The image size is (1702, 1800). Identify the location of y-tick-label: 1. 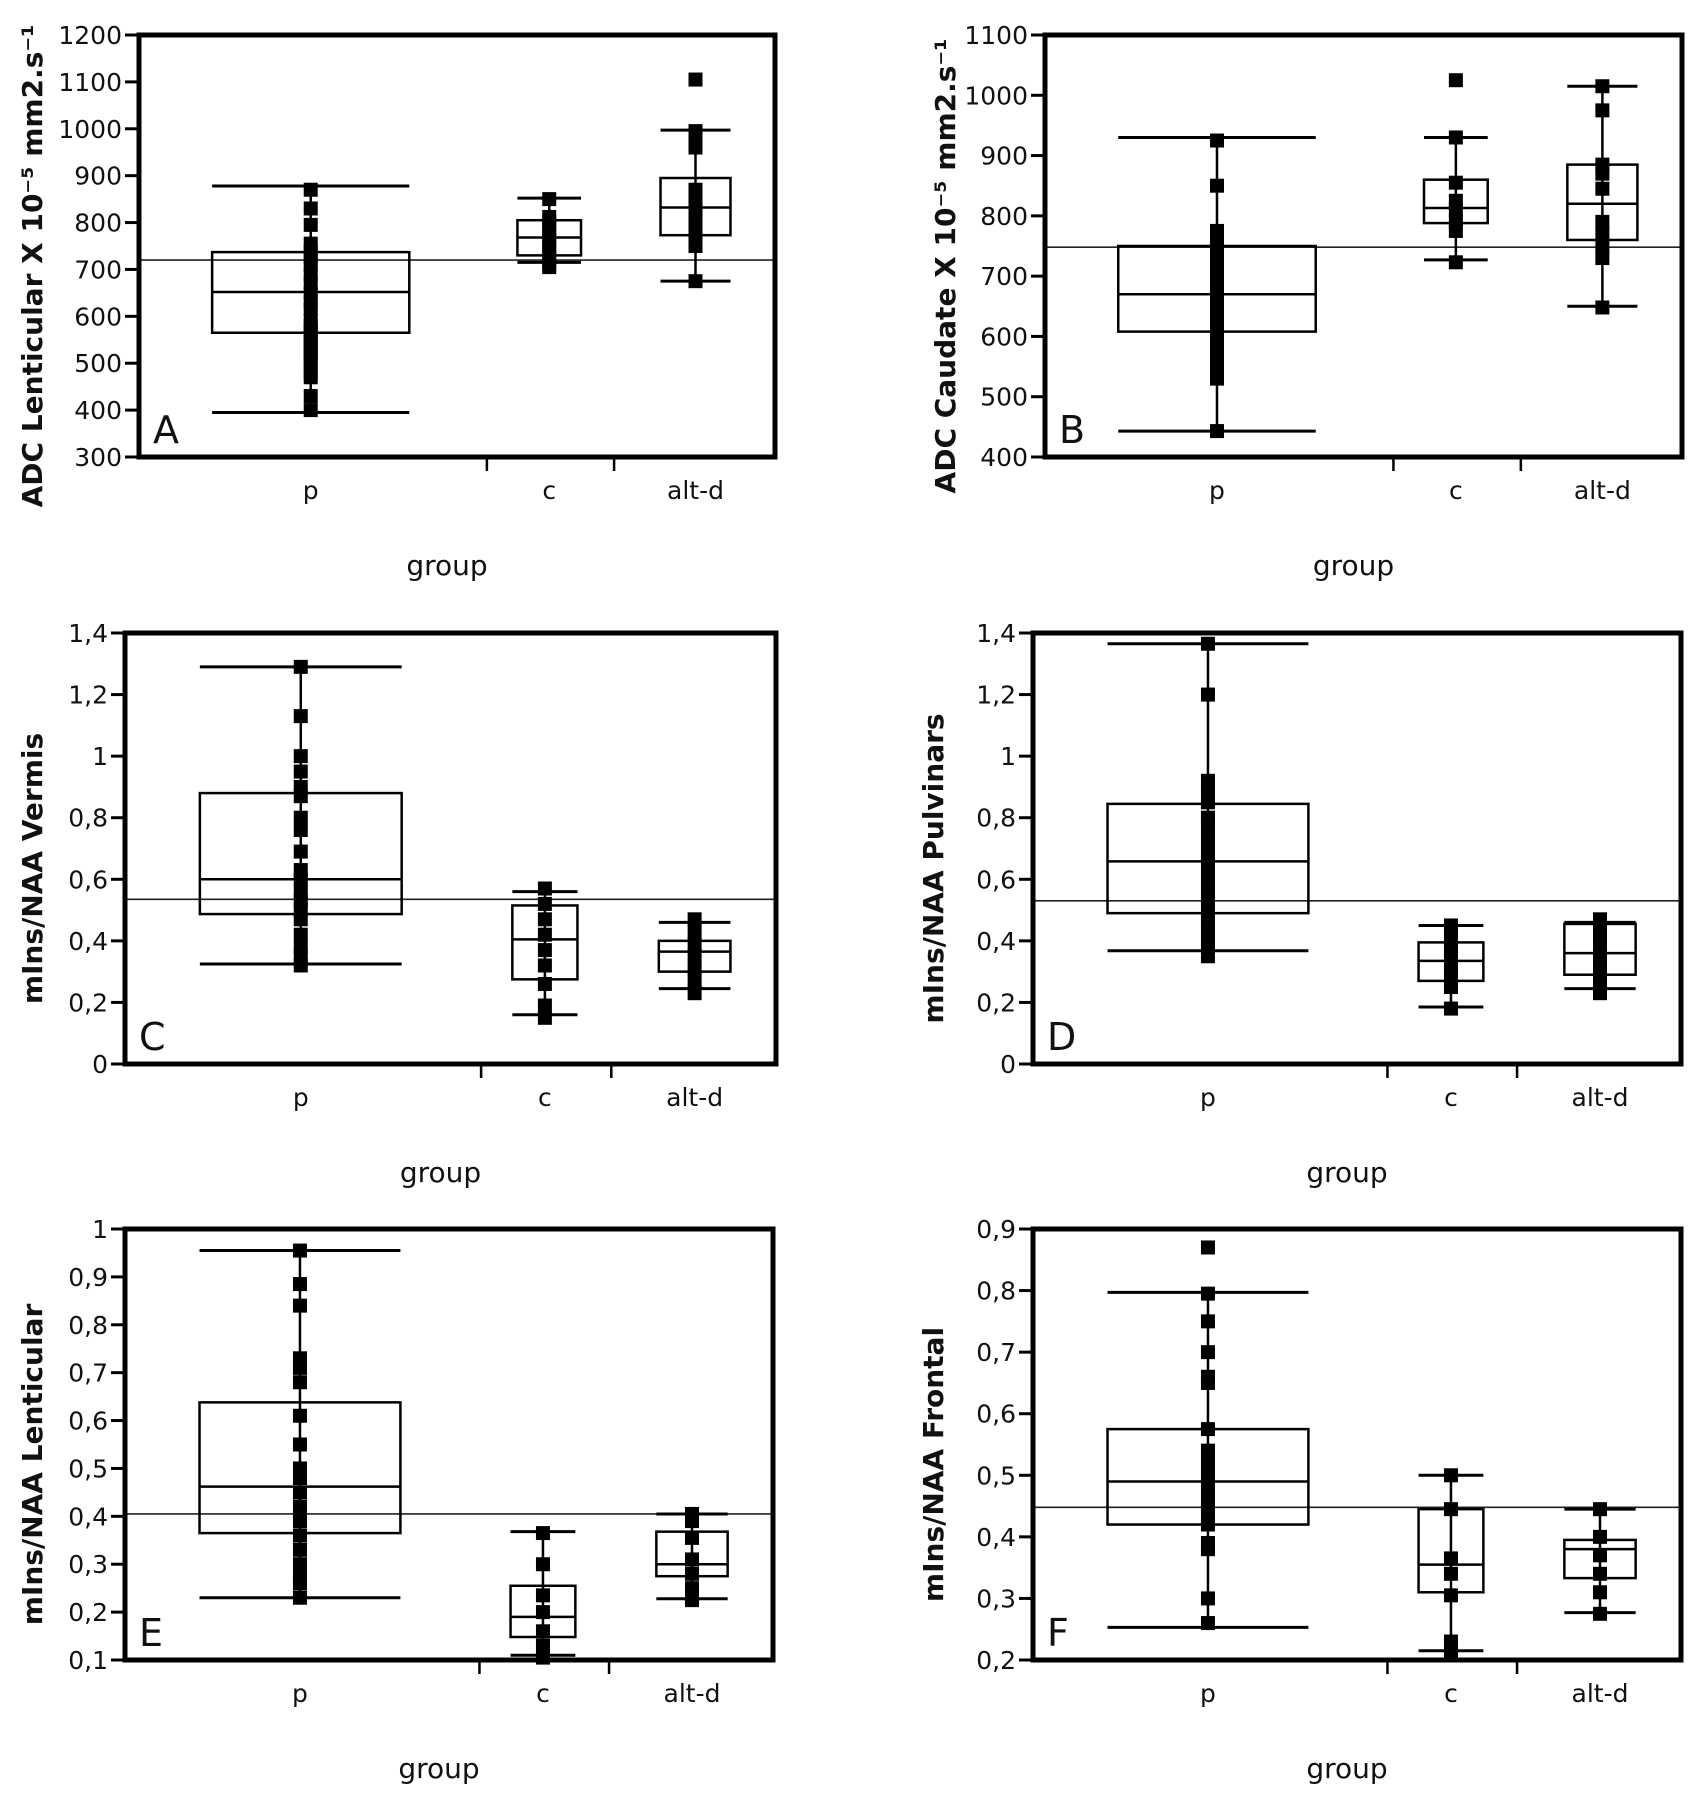
(1008, 756).